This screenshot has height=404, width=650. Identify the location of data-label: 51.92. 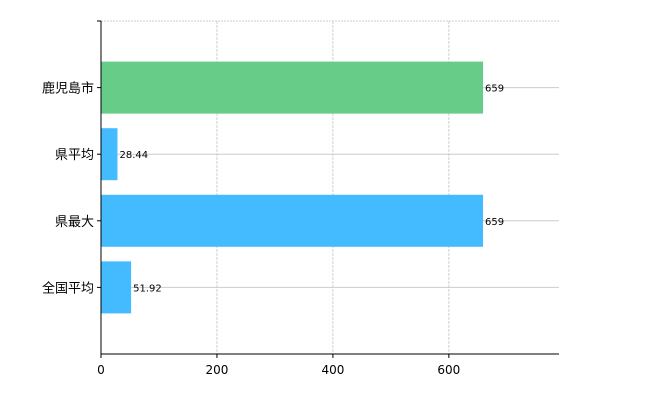
(147, 288).